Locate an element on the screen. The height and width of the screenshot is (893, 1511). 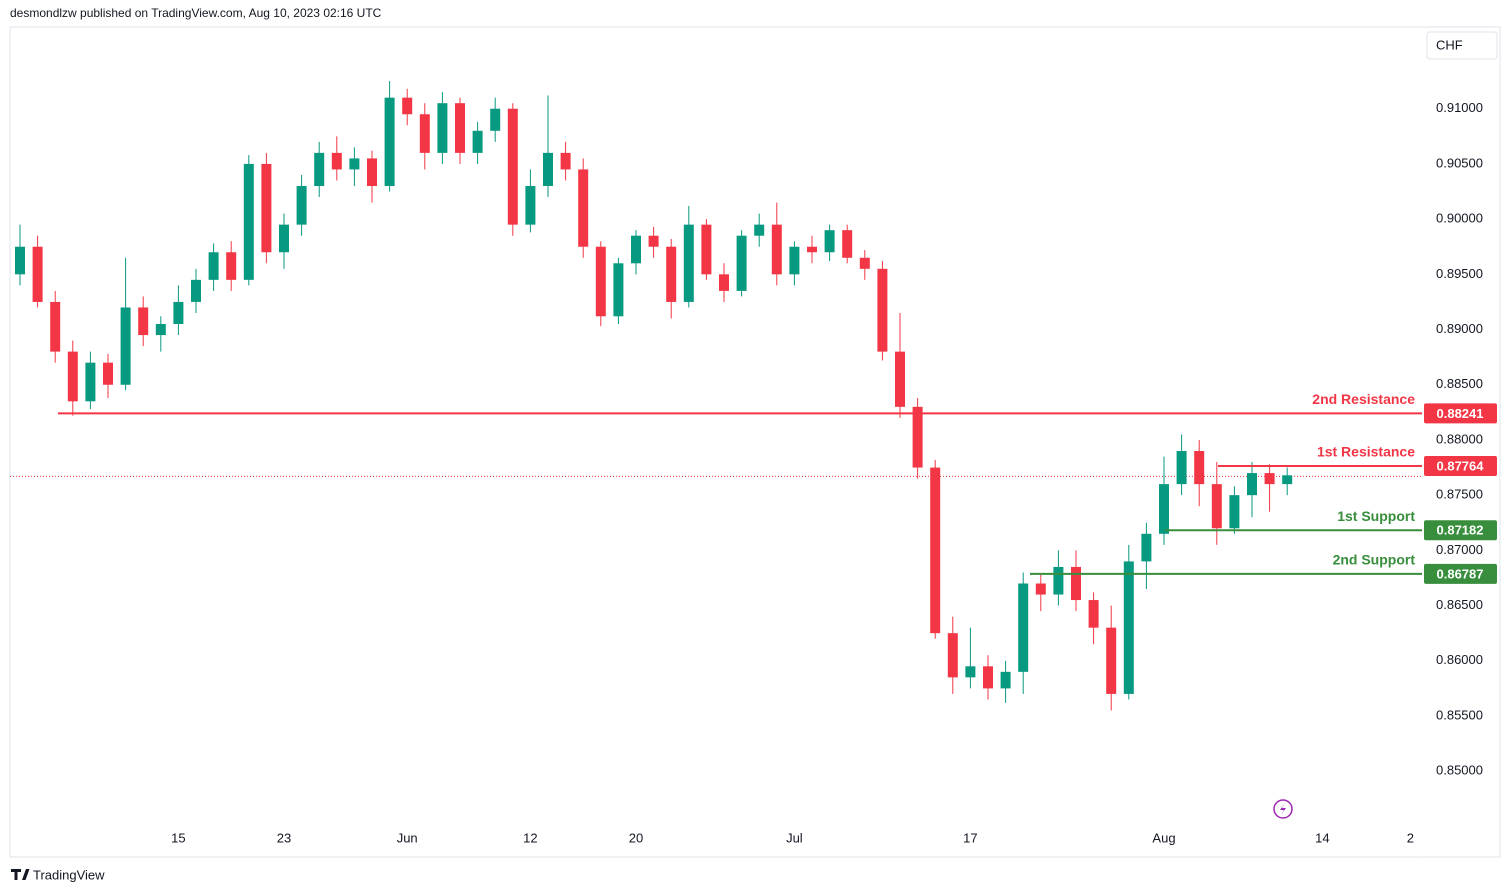
y-tick-label: 0.91000 is located at coordinates (1459, 107).